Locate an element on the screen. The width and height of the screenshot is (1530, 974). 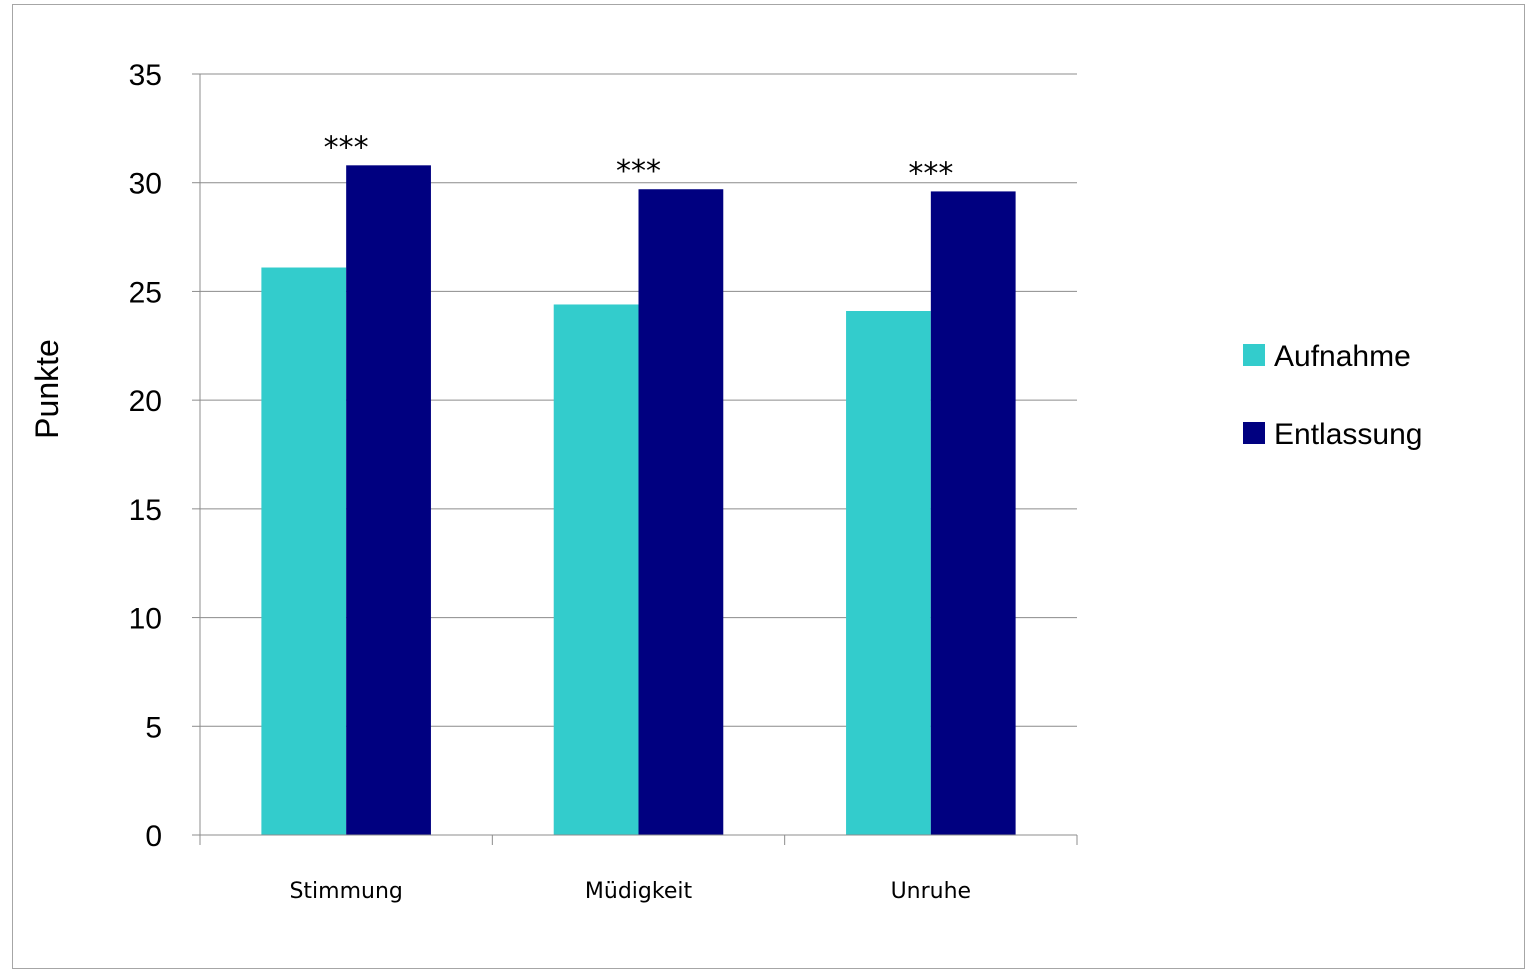
y-tick-label: 20 is located at coordinates (145, 401).